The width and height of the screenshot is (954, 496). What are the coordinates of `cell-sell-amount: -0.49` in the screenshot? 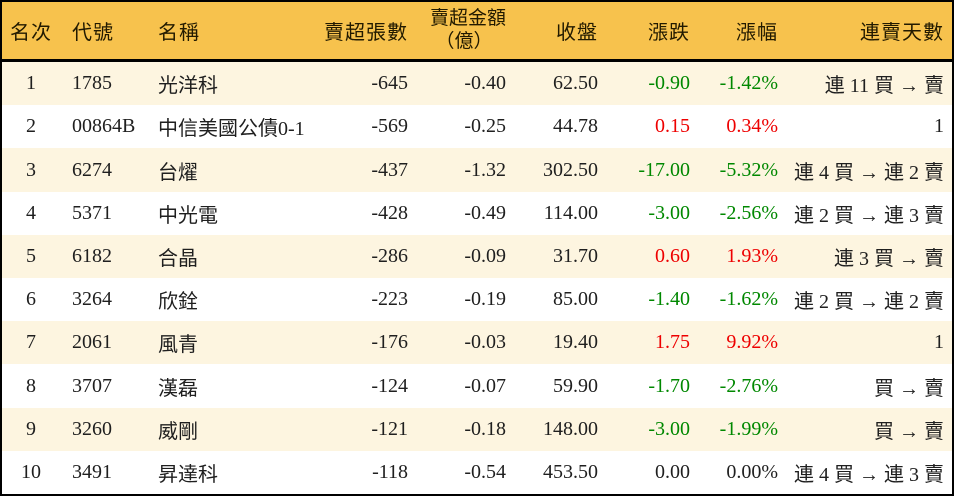 It's located at (485, 212).